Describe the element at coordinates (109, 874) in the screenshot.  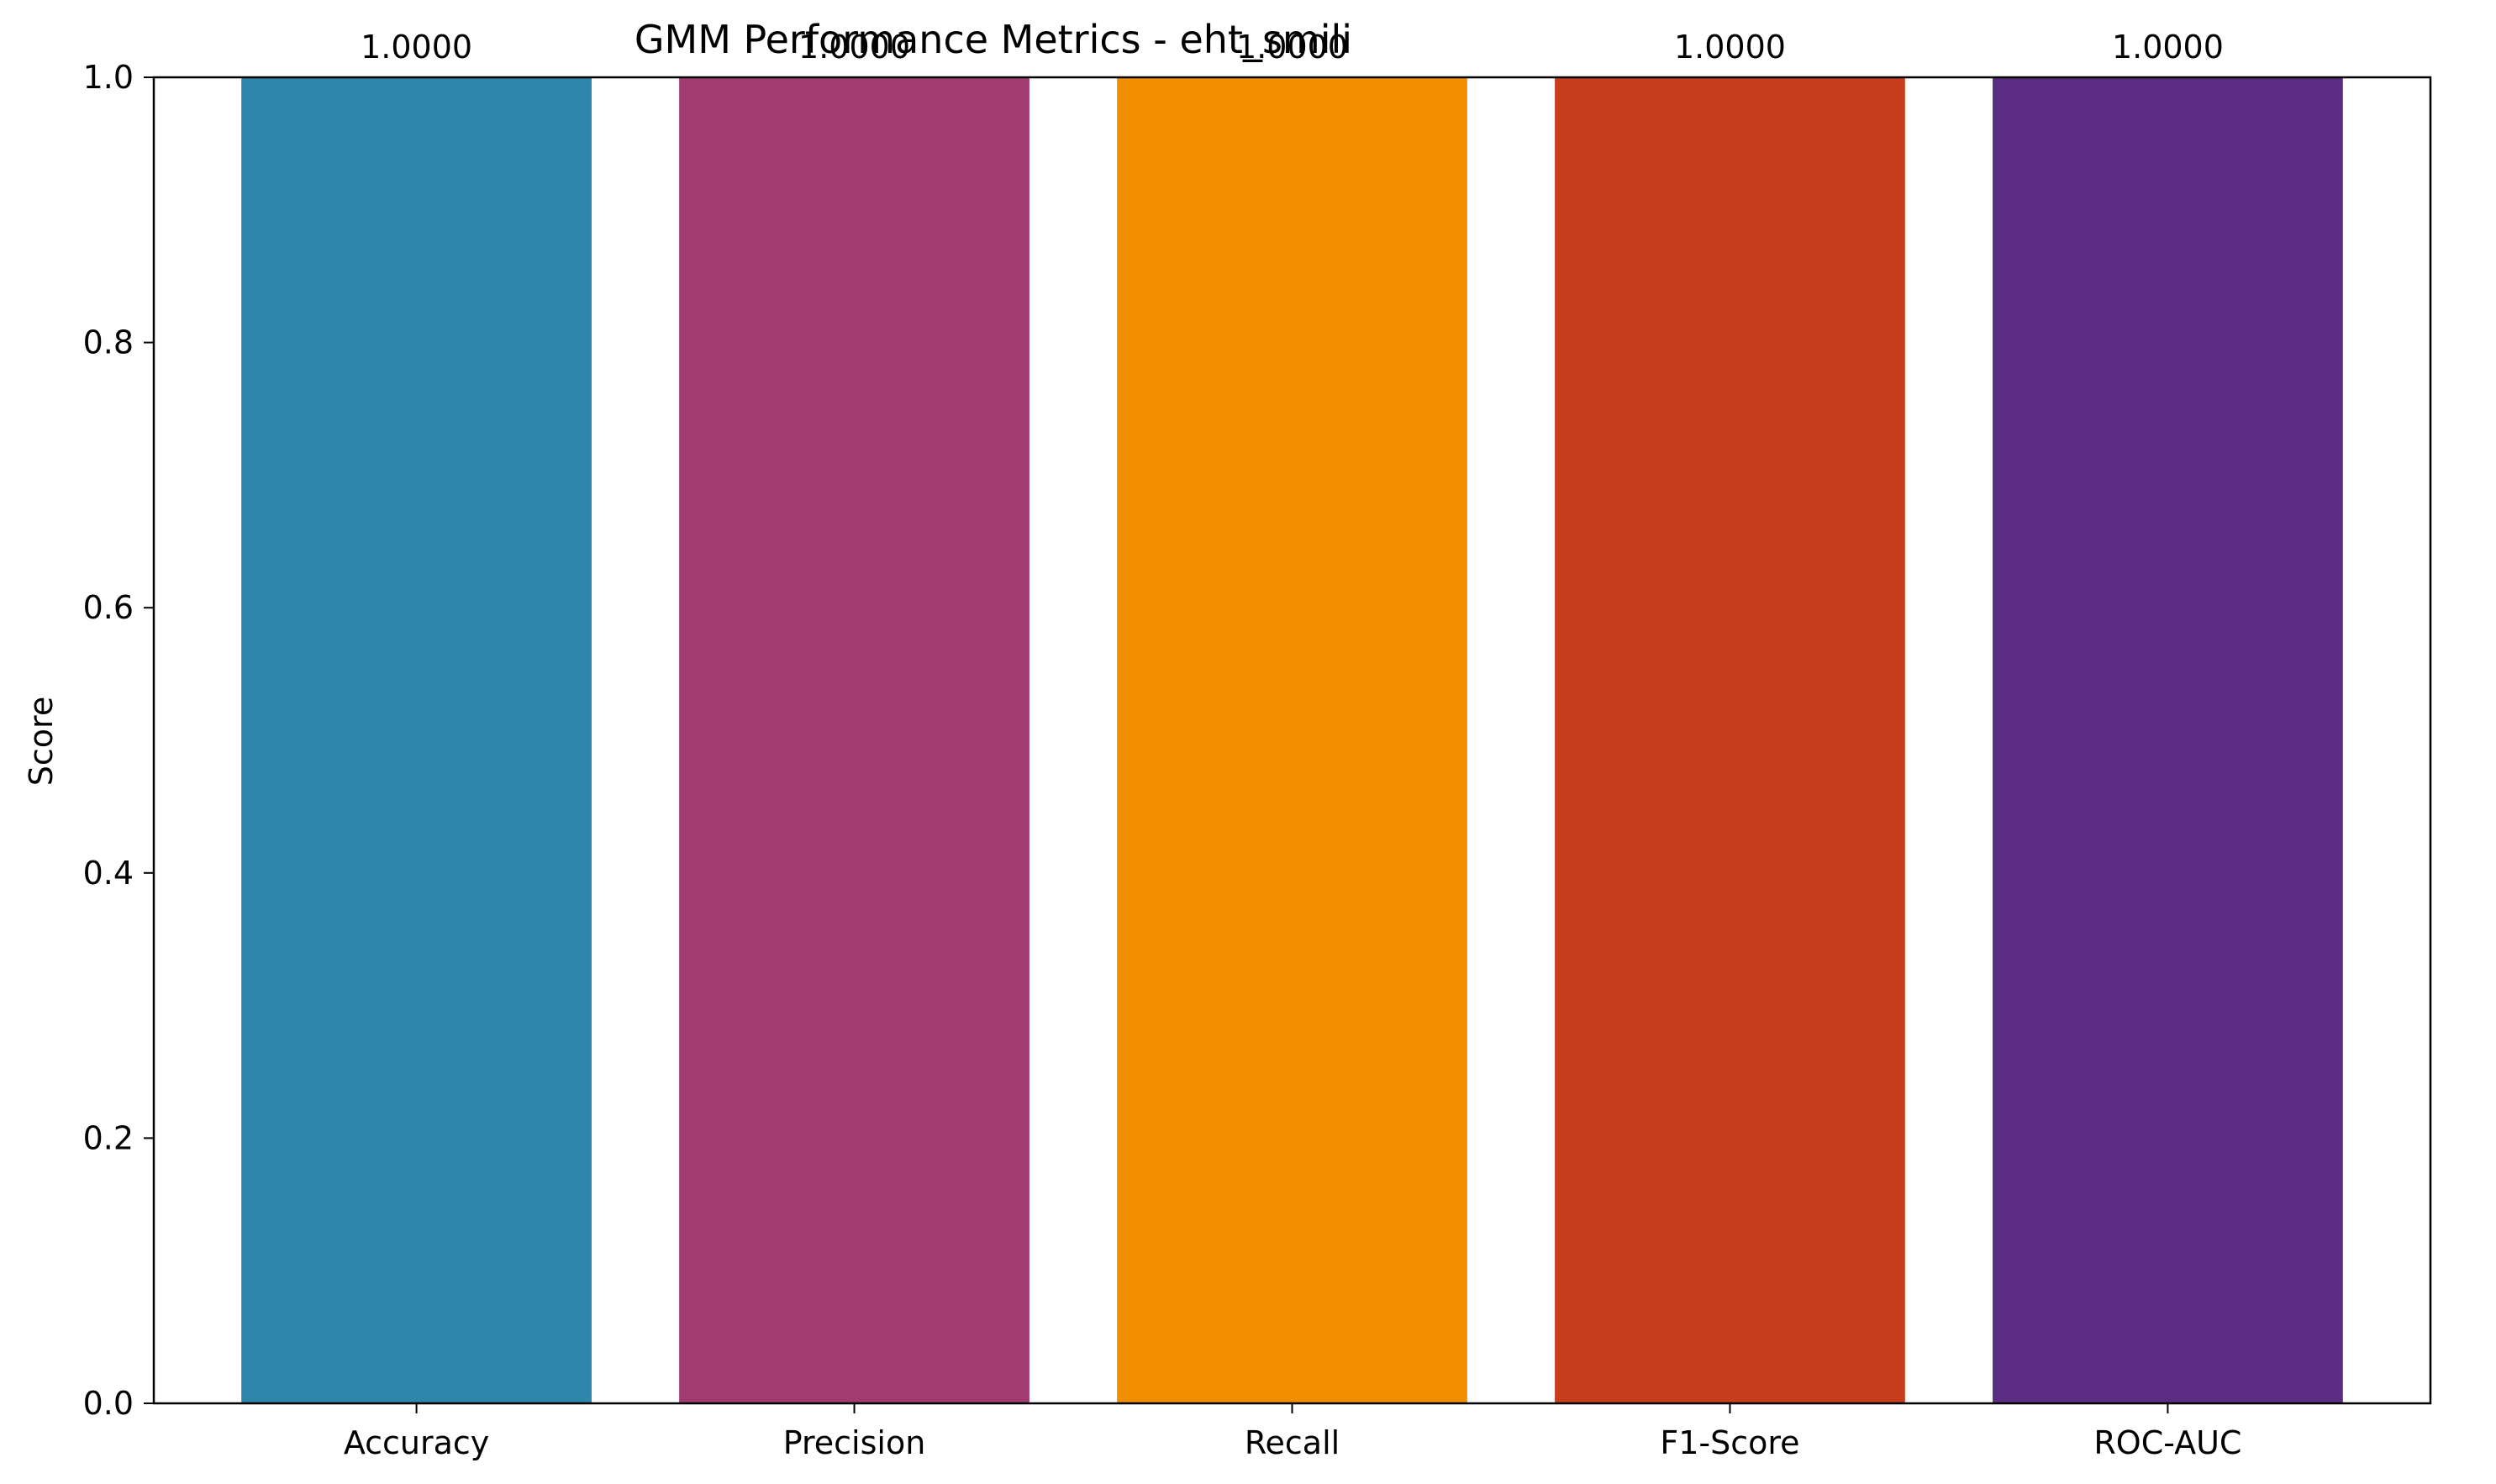
I see `y-tick-label: 0.4` at that location.